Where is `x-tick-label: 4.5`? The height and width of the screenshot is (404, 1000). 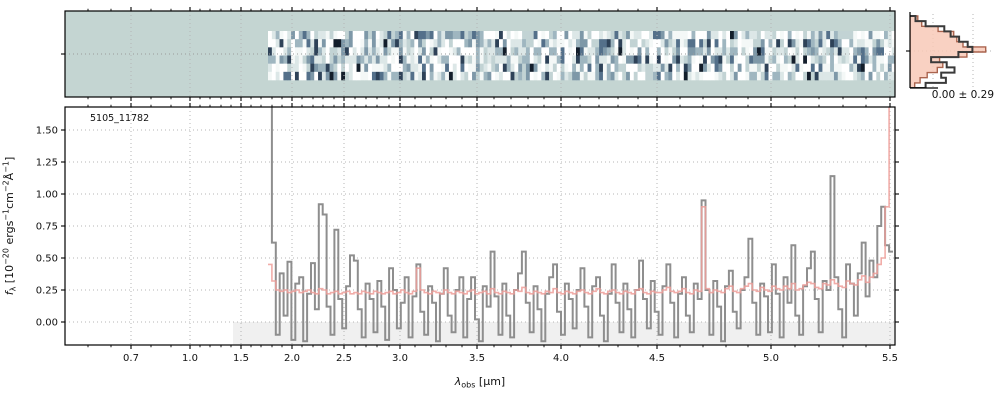 x-tick-label: 4.5 is located at coordinates (657, 358).